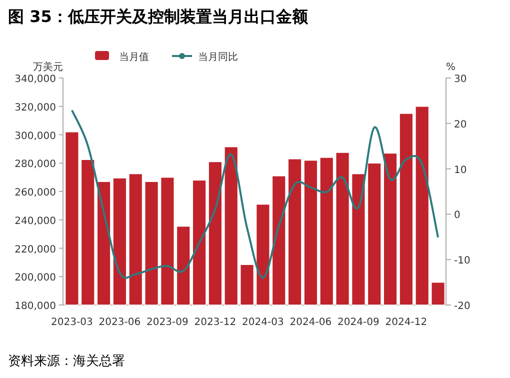 This screenshot has height=378, width=510. I want to click on y-tick-label: 340,000, so click(35, 79).